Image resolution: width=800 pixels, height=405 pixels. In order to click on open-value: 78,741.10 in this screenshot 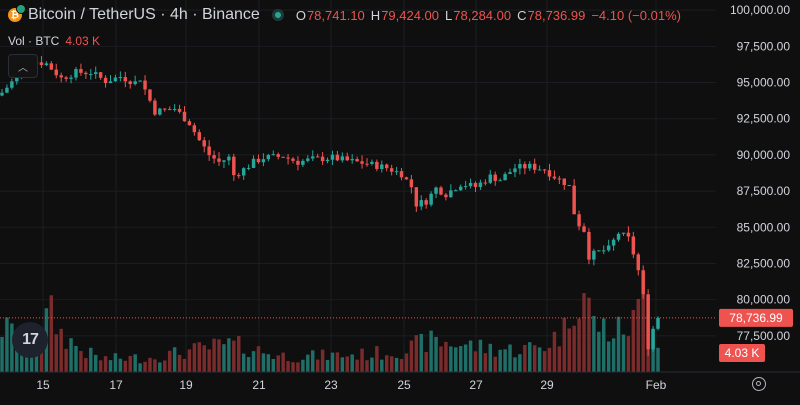, I will do `click(335, 15)`.